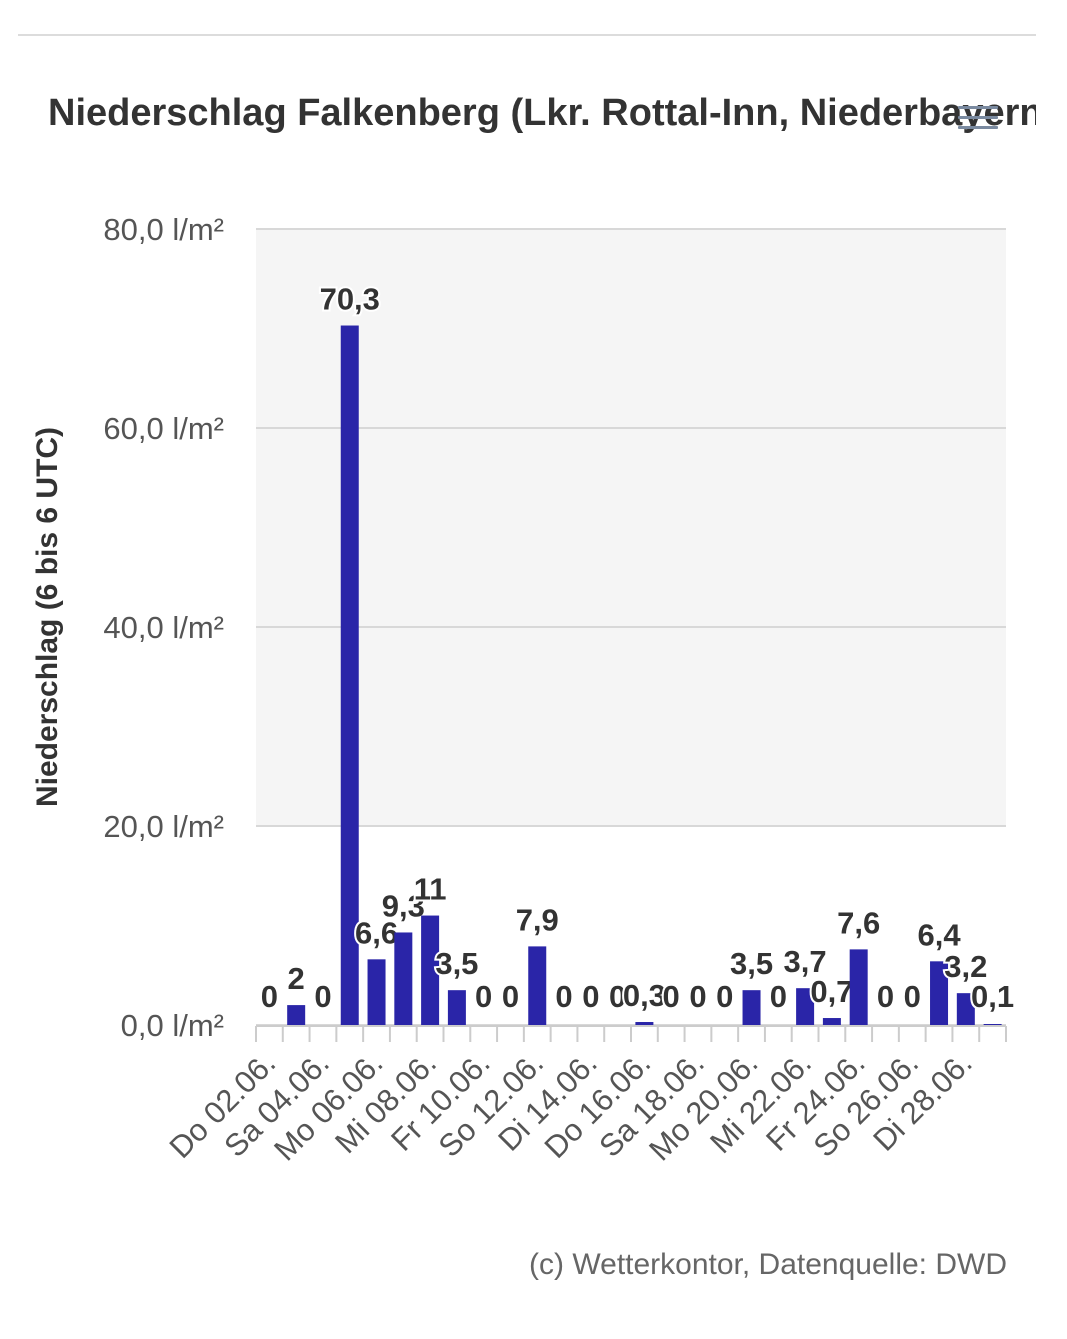 Image resolution: width=1067 pixels, height=1339 pixels. I want to click on data-label: 70,3, so click(350, 299).